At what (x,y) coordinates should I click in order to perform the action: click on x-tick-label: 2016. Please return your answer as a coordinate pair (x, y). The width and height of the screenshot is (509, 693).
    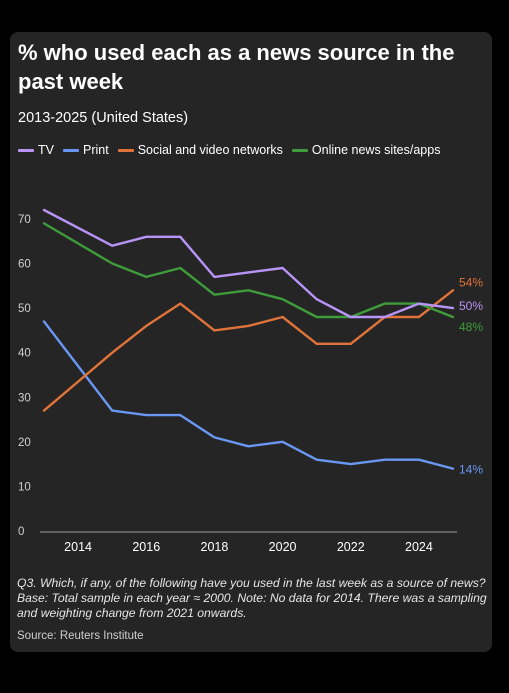
    Looking at the image, I should click on (146, 547).